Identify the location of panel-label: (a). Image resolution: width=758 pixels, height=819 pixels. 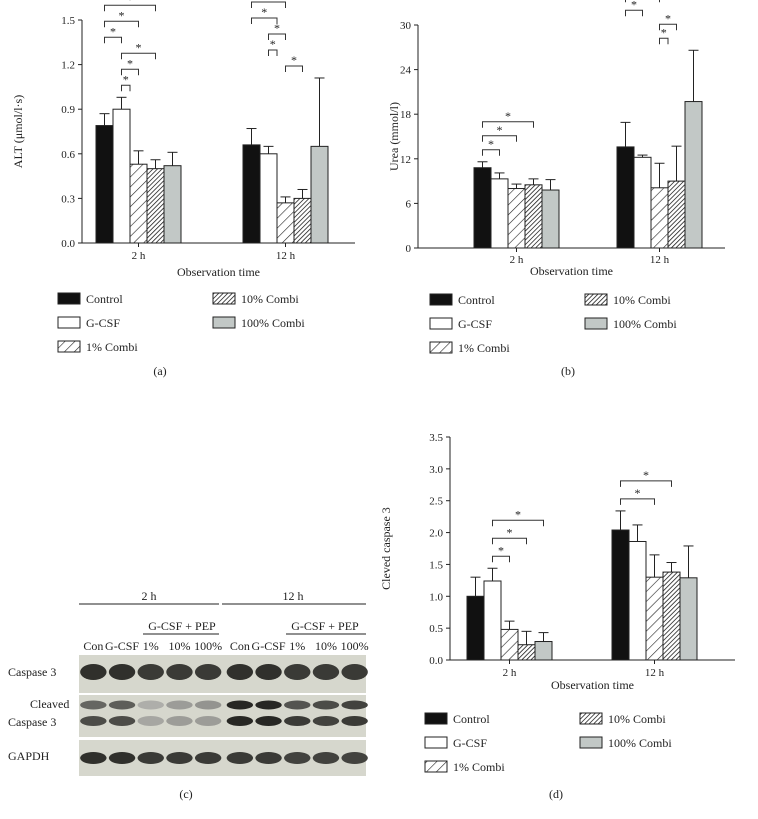
(159, 371).